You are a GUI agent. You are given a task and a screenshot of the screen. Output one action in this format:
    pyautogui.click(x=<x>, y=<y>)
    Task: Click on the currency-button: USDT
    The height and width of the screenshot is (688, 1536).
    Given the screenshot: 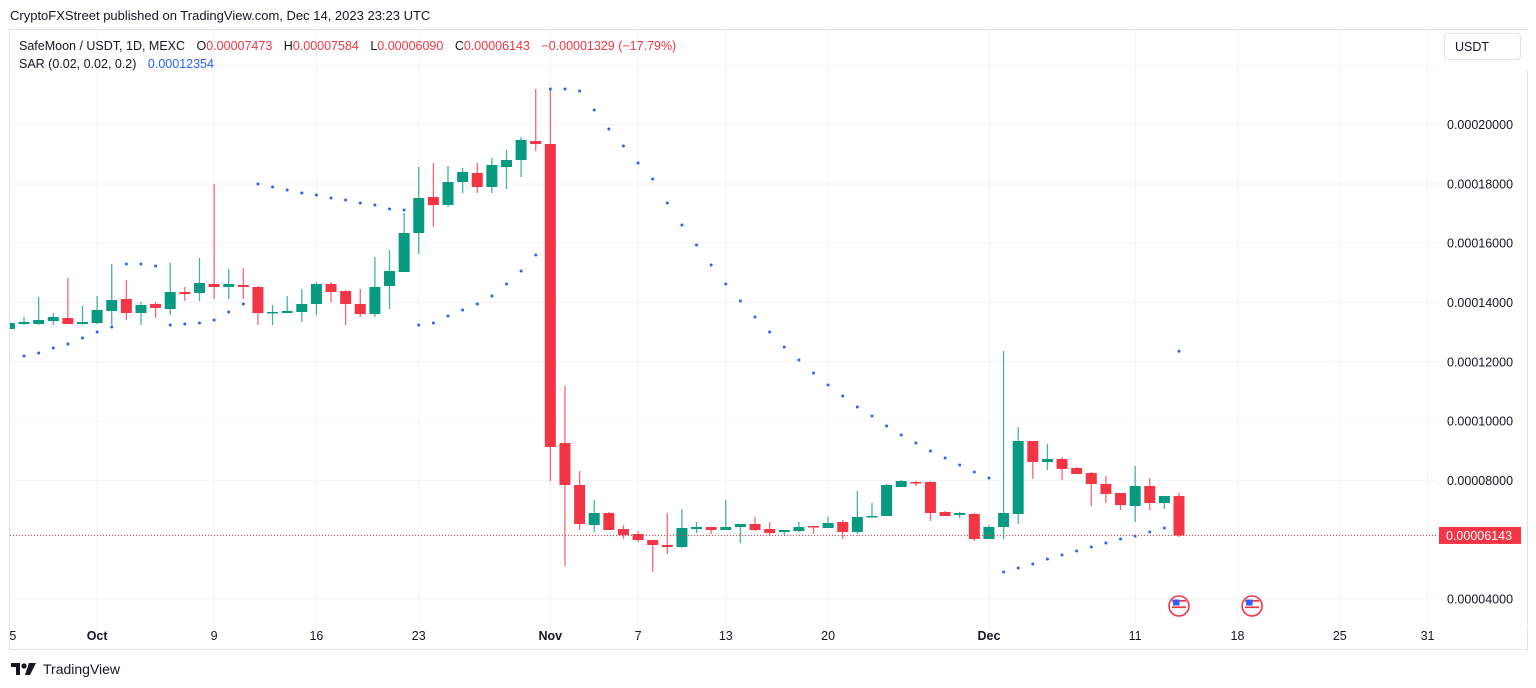 What is the action you would take?
    pyautogui.click(x=1482, y=46)
    